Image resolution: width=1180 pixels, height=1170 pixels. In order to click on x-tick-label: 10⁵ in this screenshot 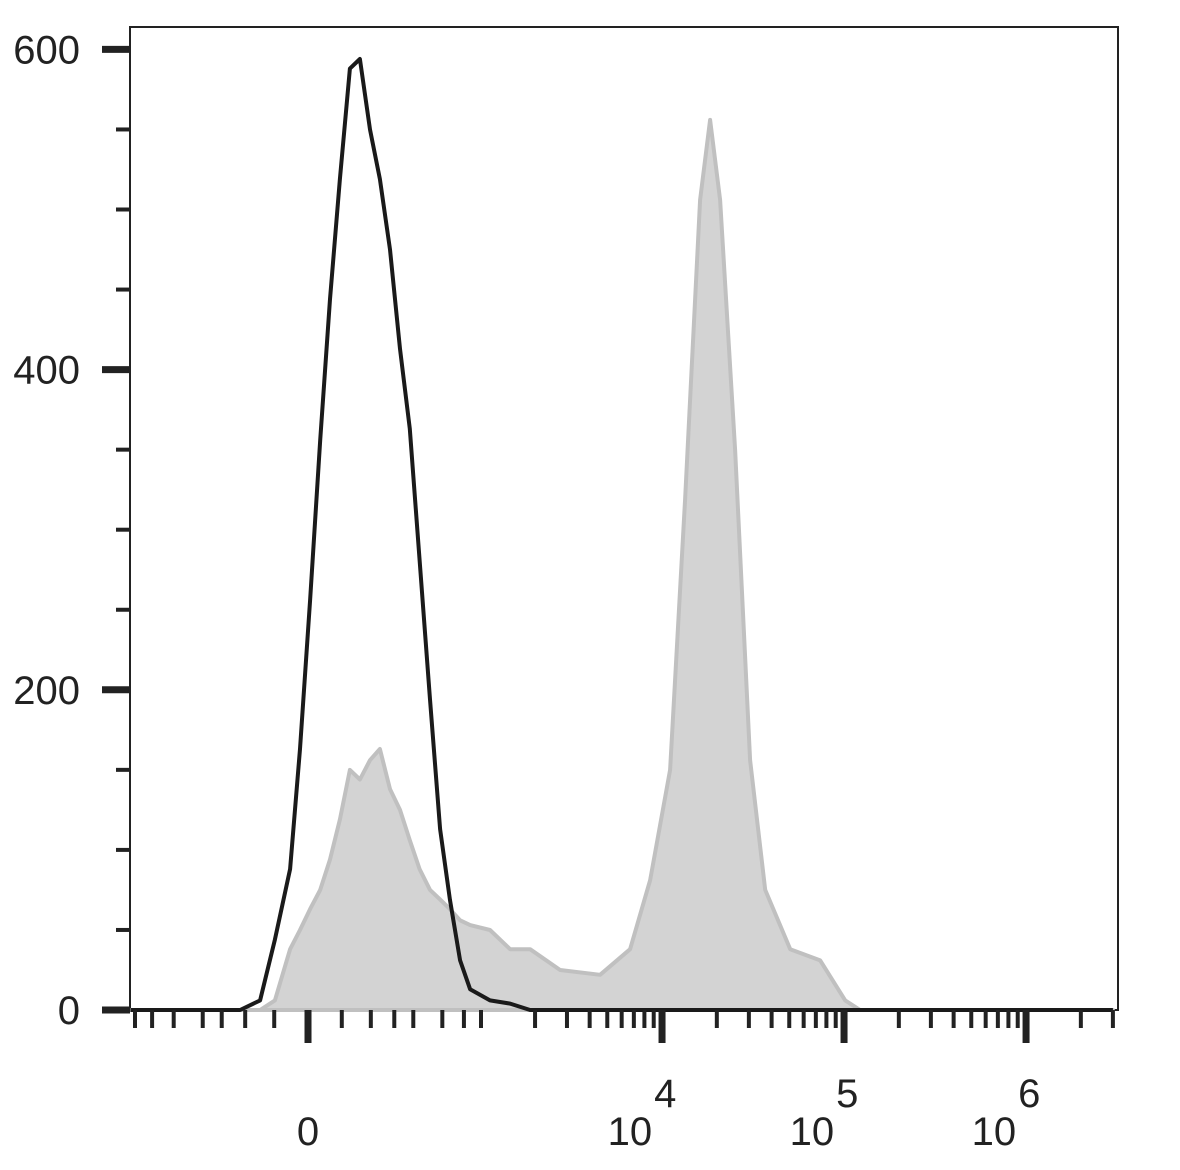, I will do `click(824, 1113)`.